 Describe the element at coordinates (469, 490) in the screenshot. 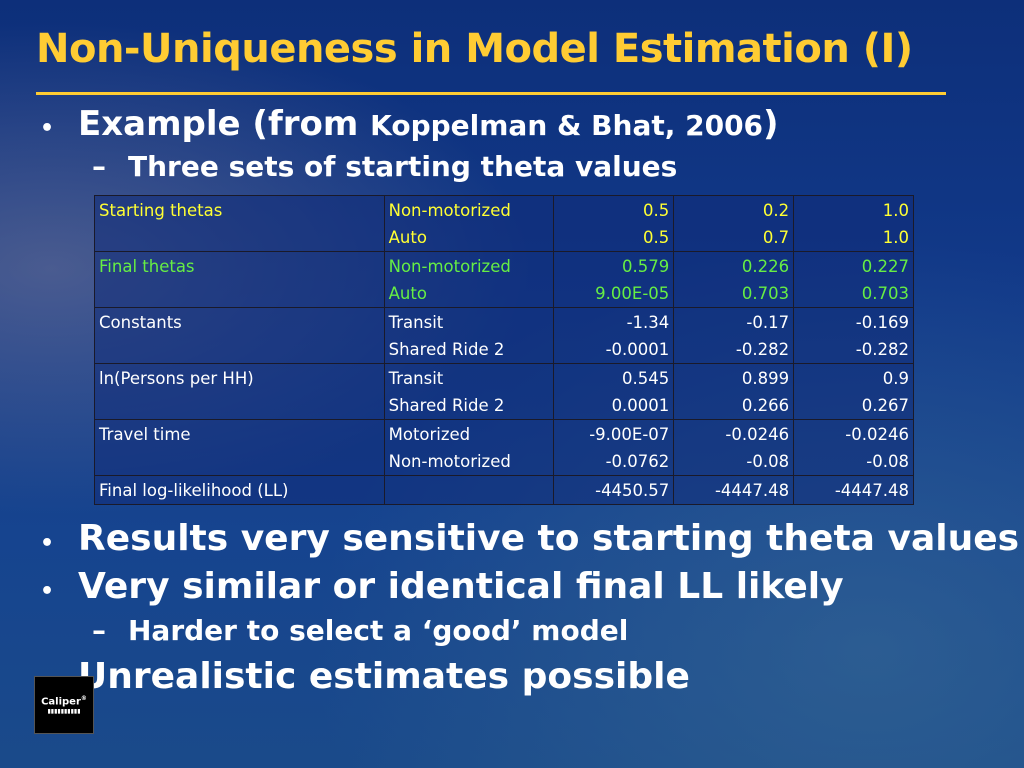

I see `variable-label` at that location.